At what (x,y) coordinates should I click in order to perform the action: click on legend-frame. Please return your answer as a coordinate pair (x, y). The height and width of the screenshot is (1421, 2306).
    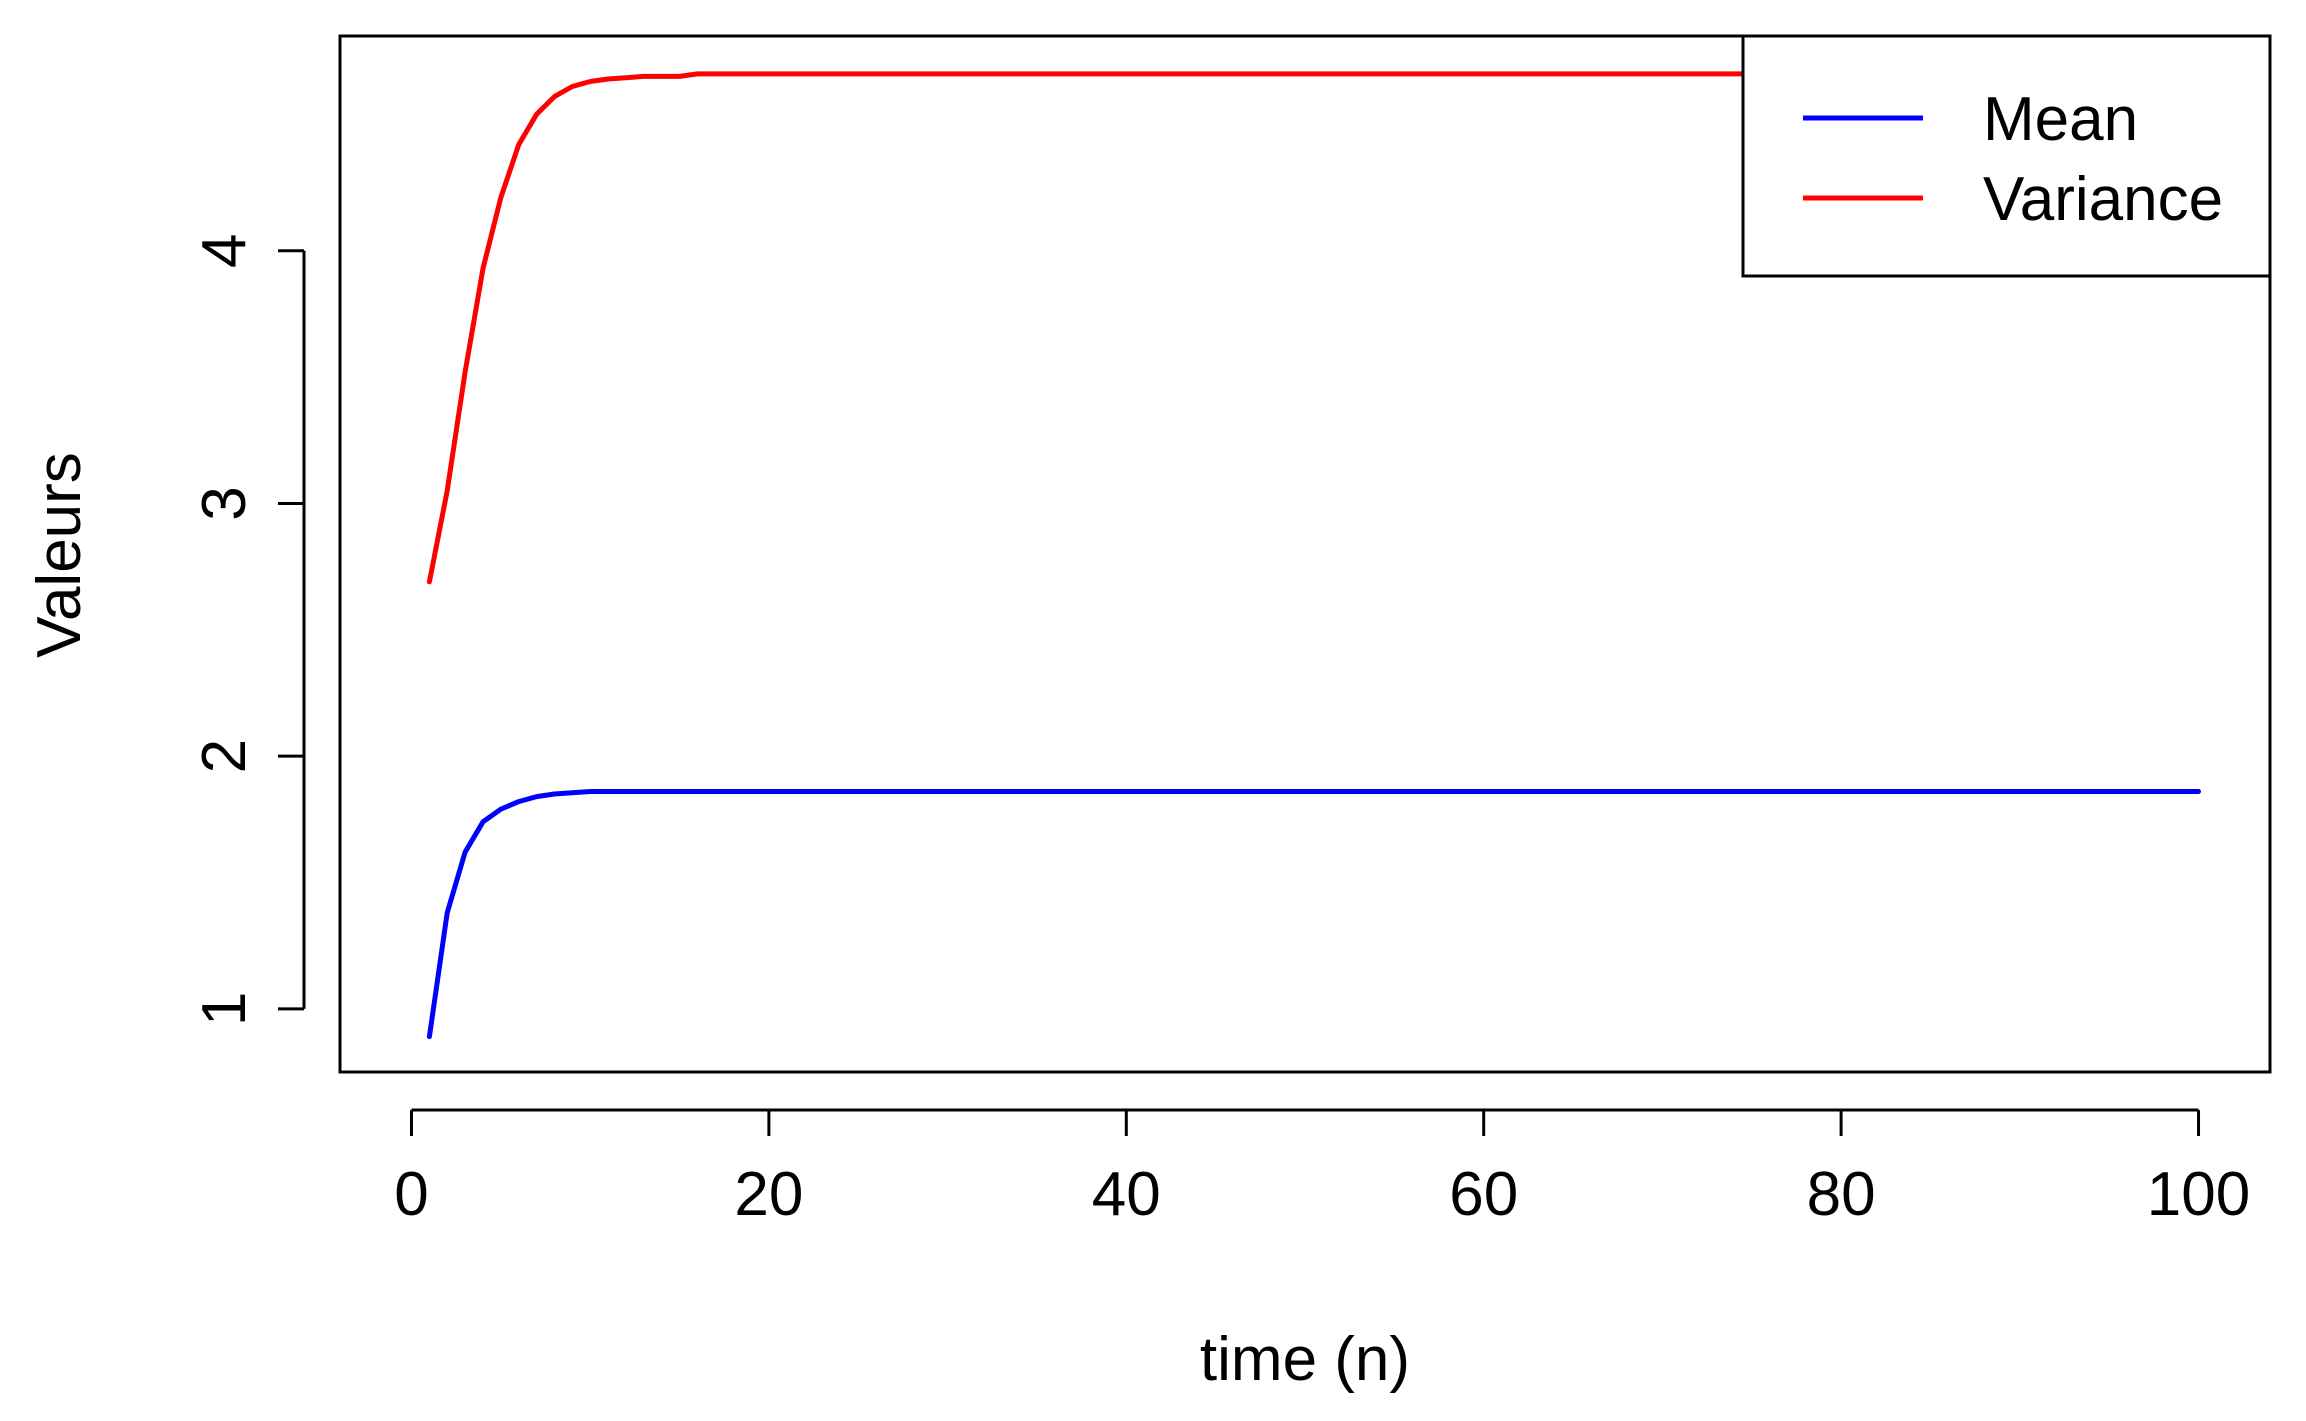
    Looking at the image, I should click on (2006, 156).